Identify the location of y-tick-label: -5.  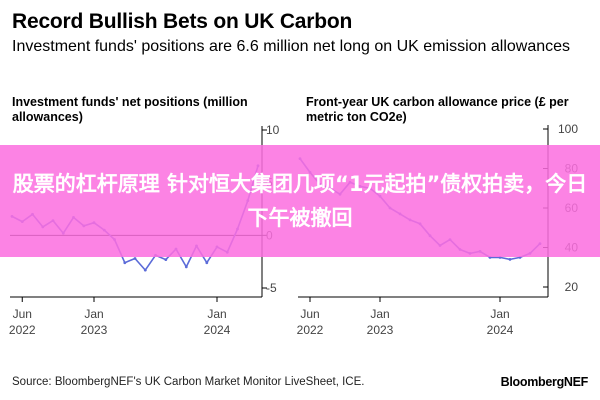
(271, 288).